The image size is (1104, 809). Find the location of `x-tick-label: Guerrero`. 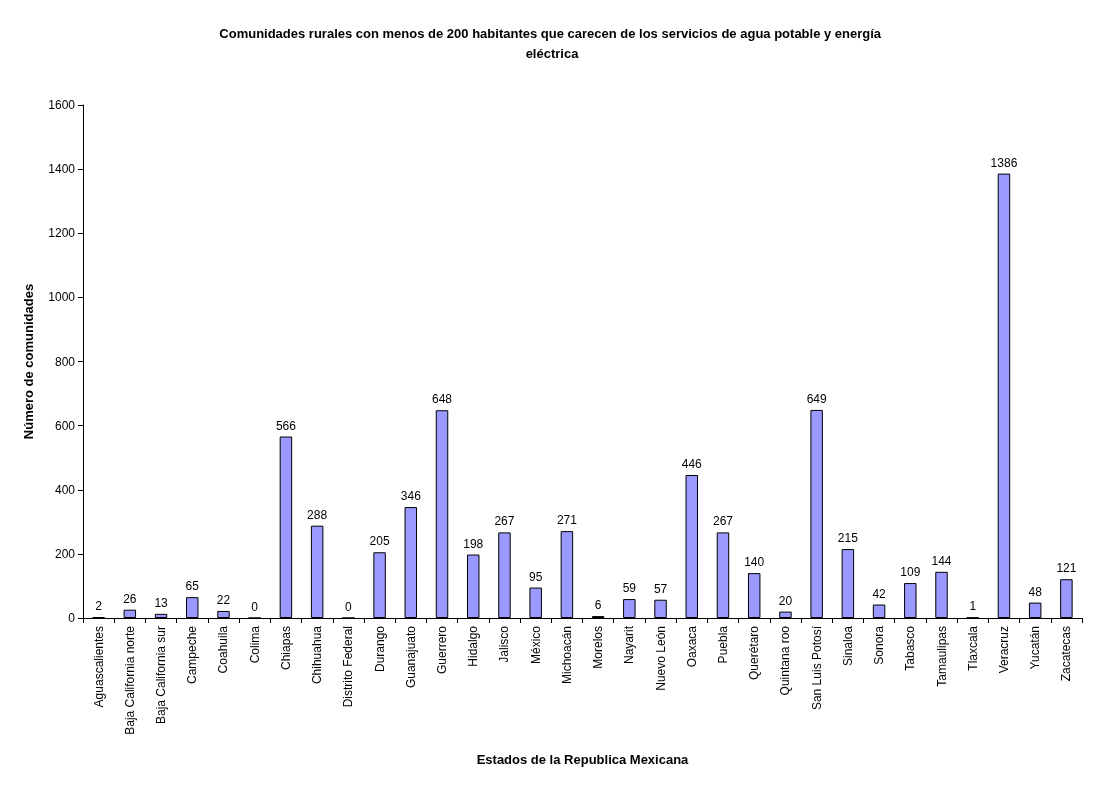

x-tick-label: Guerrero is located at coordinates (442, 650).